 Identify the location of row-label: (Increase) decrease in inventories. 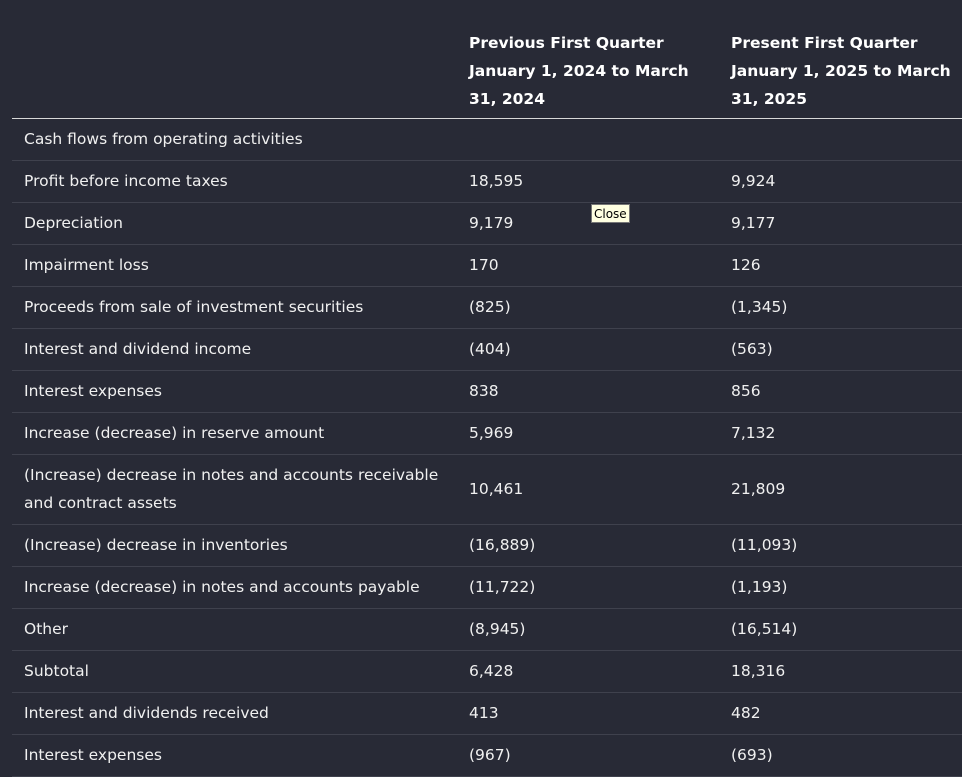
(234, 545).